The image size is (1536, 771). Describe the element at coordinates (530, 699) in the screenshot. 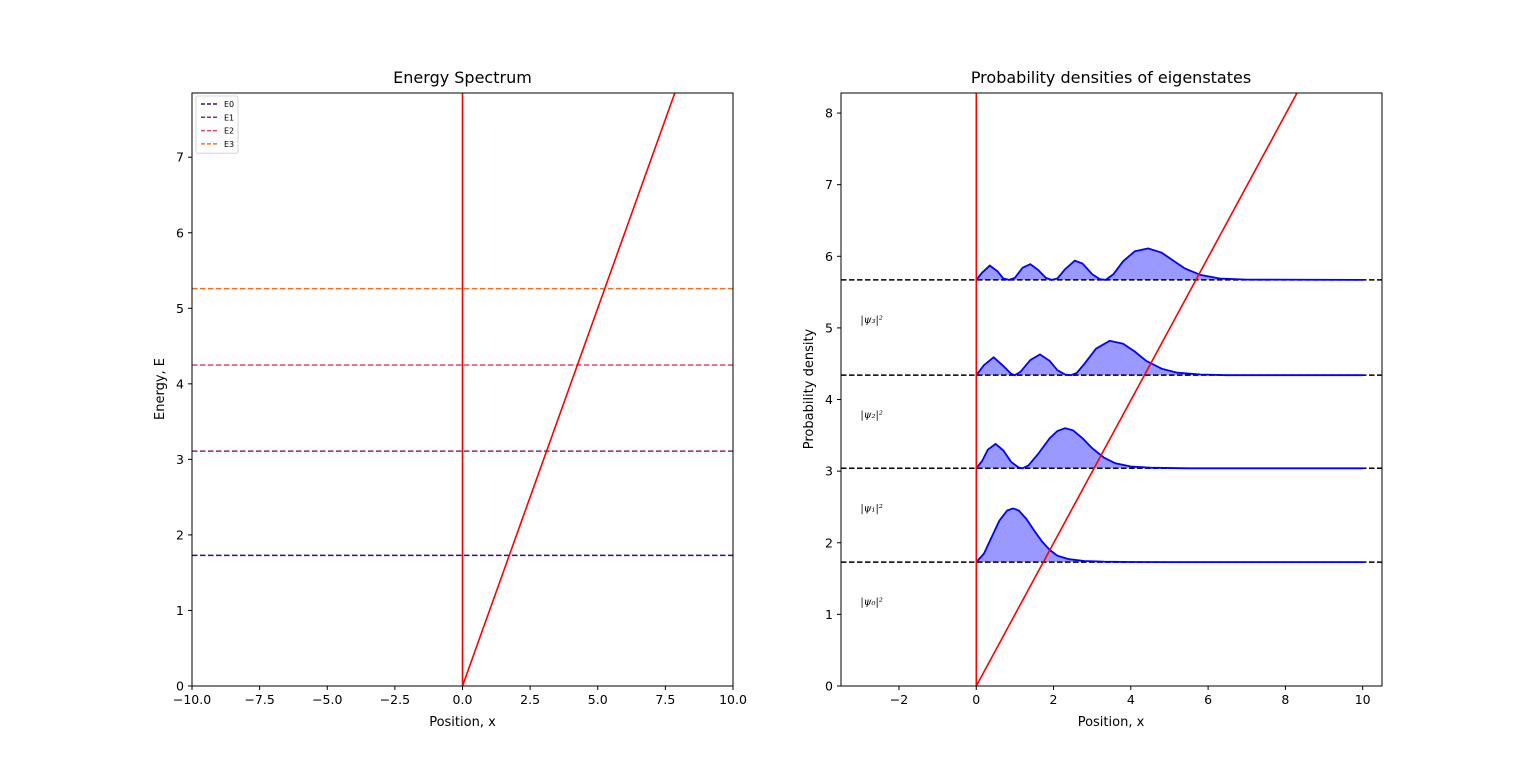

I see `x-tick-label: 2.5` at that location.